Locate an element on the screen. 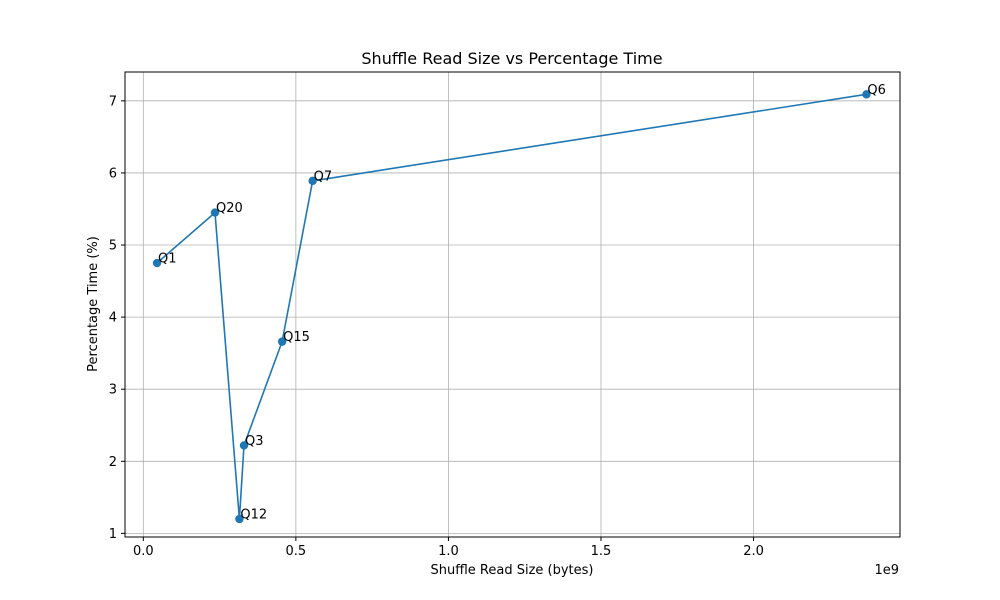 This screenshot has width=1000, height=600. point-label-q6: Q6 is located at coordinates (876, 90).